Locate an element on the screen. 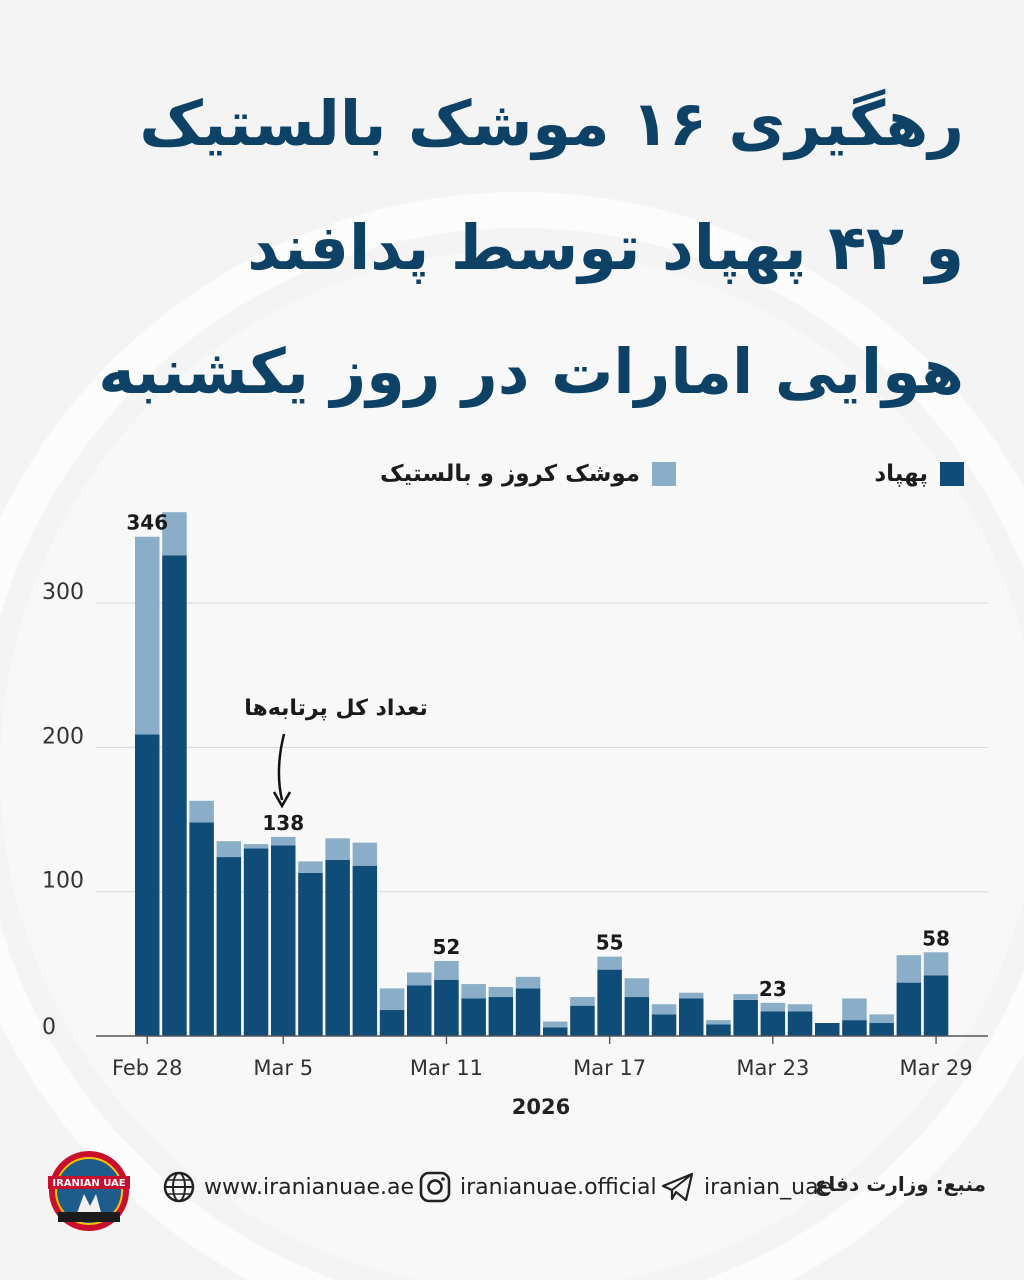 The height and width of the screenshot is (1280, 1024). website-link: www.iranianuae.ae is located at coordinates (288, 1187).